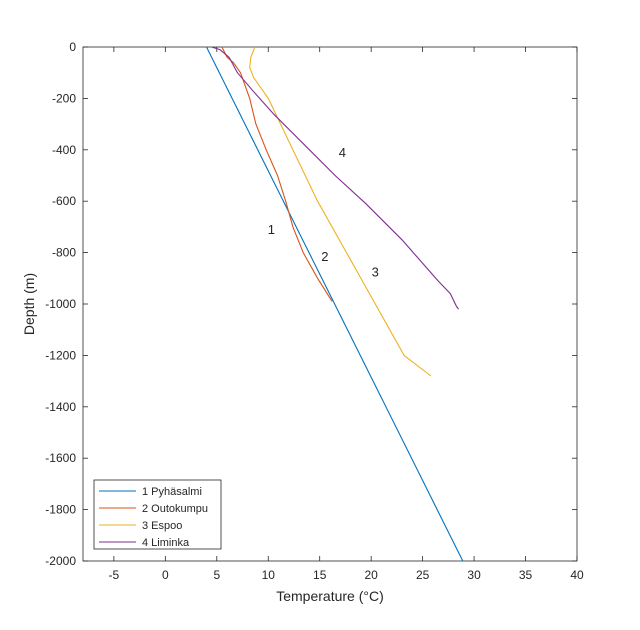 The width and height of the screenshot is (640, 630). I want to click on legend-item-label: 4 Liminka, so click(166, 543).